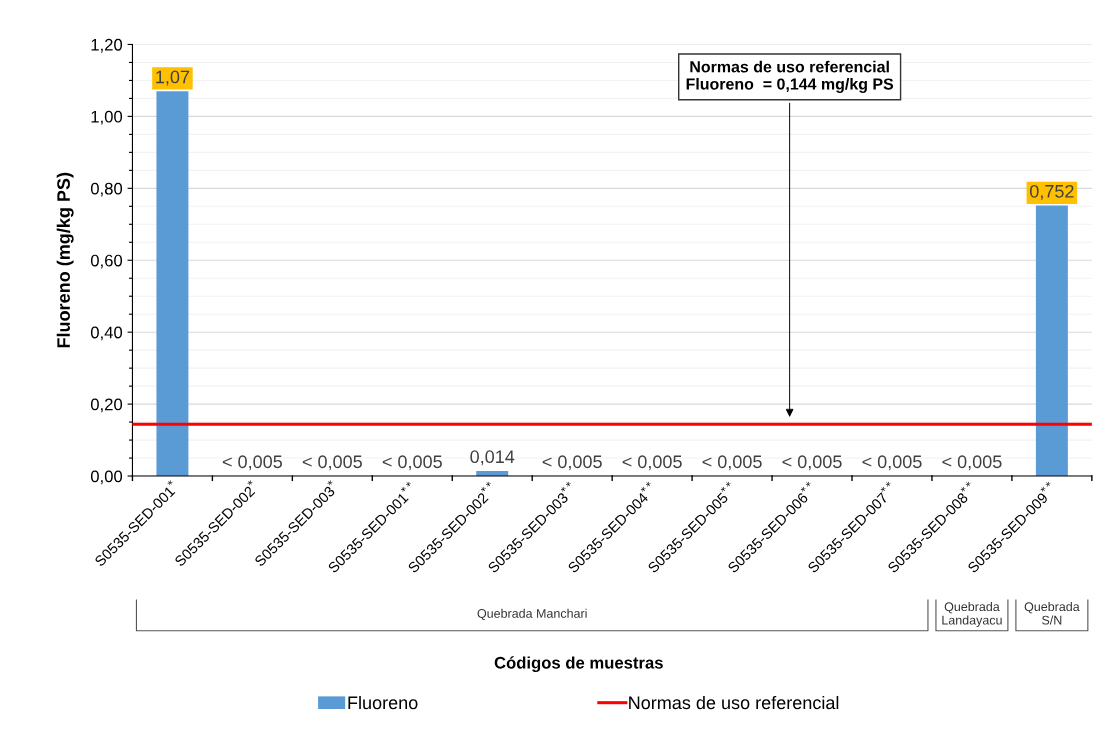 This screenshot has width=1113, height=729. Describe the element at coordinates (107, 117) in the screenshot. I see `y-tick-label: 1,00` at that location.